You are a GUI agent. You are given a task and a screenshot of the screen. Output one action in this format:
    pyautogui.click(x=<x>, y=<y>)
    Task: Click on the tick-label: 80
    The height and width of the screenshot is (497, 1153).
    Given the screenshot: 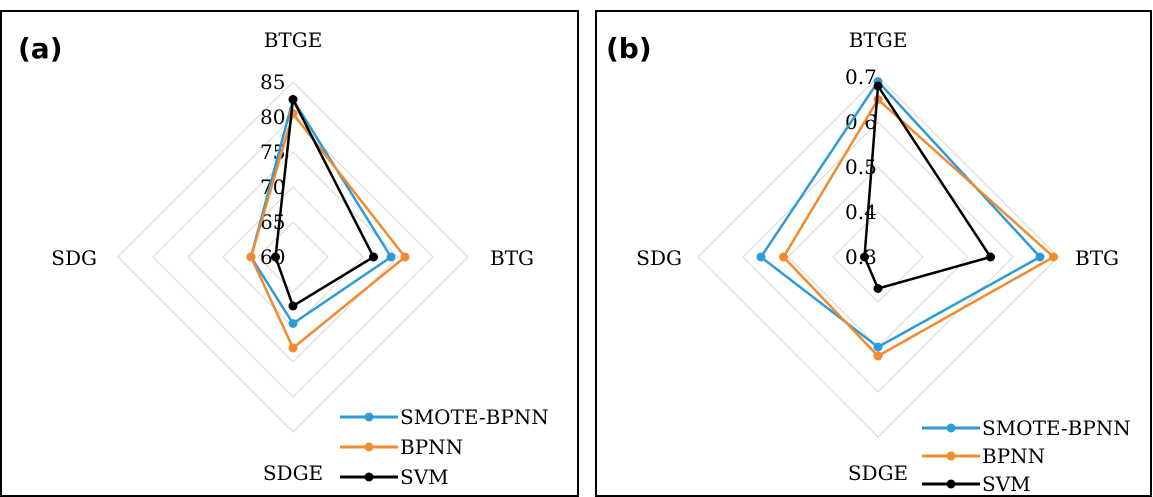 What is the action you would take?
    pyautogui.click(x=272, y=117)
    